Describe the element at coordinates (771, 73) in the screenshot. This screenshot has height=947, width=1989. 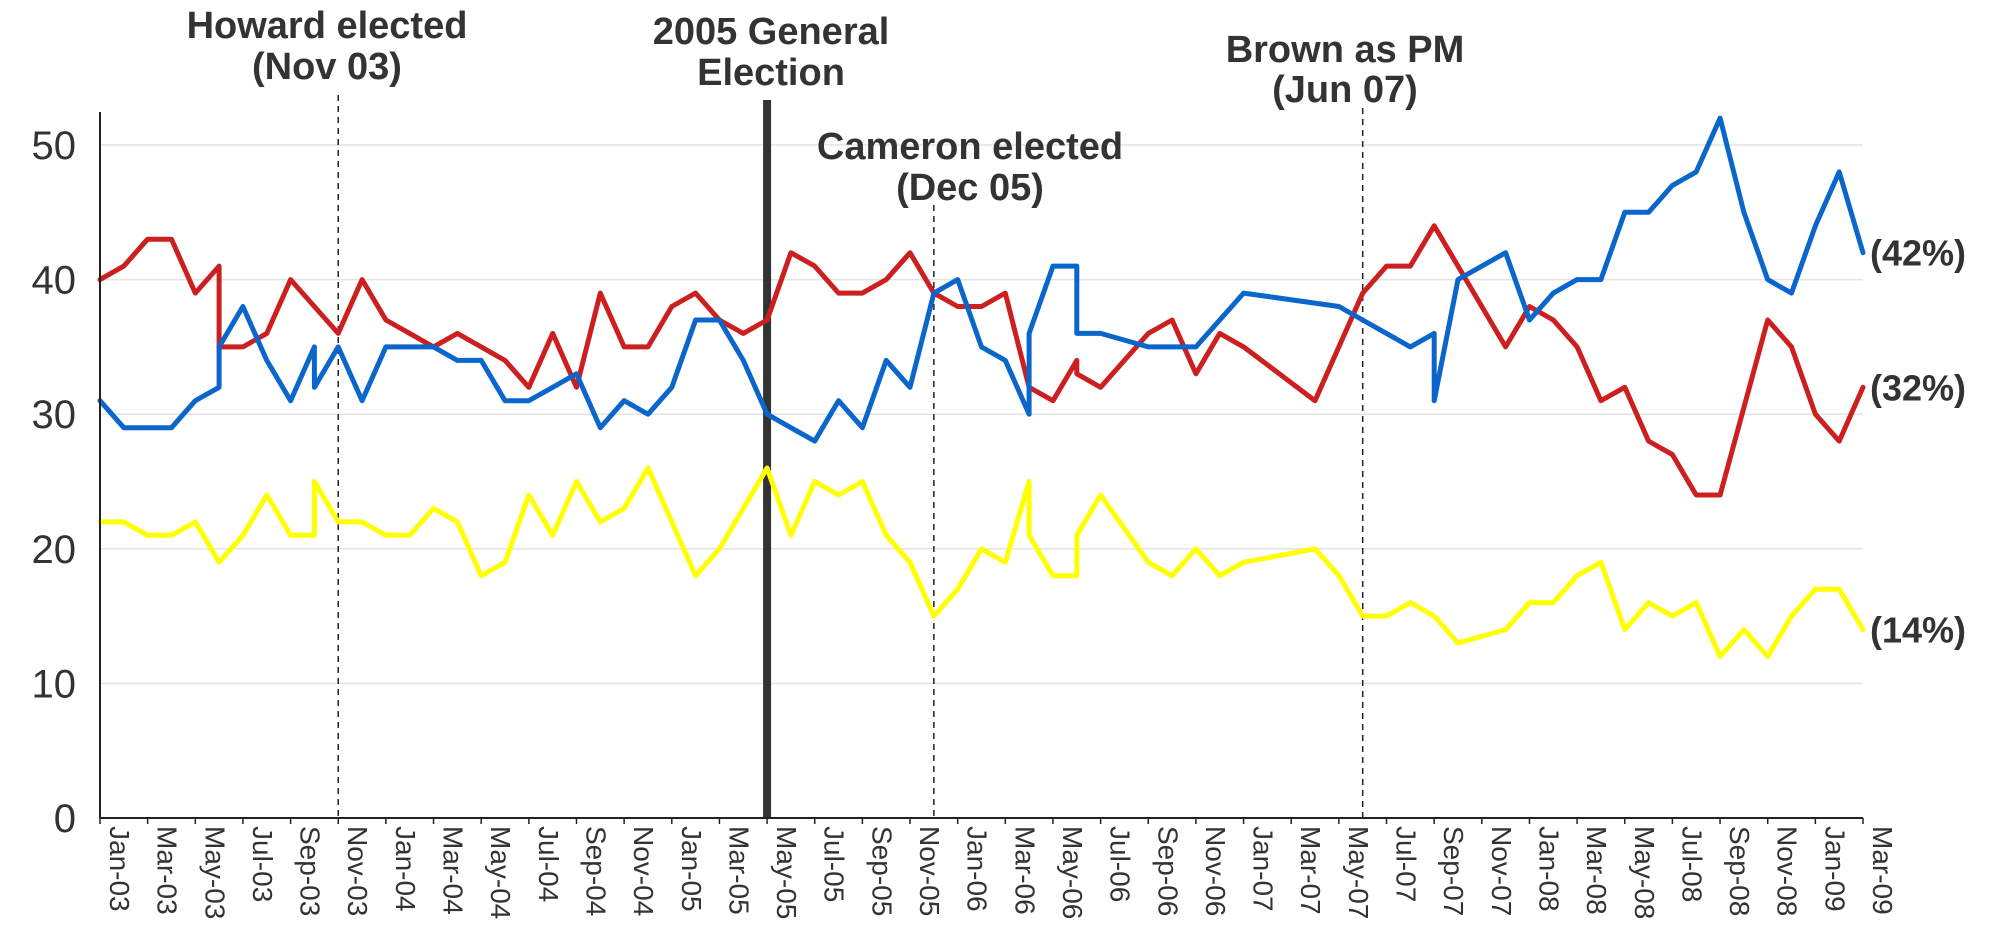
I see `event-annotation-text: Election` at that location.